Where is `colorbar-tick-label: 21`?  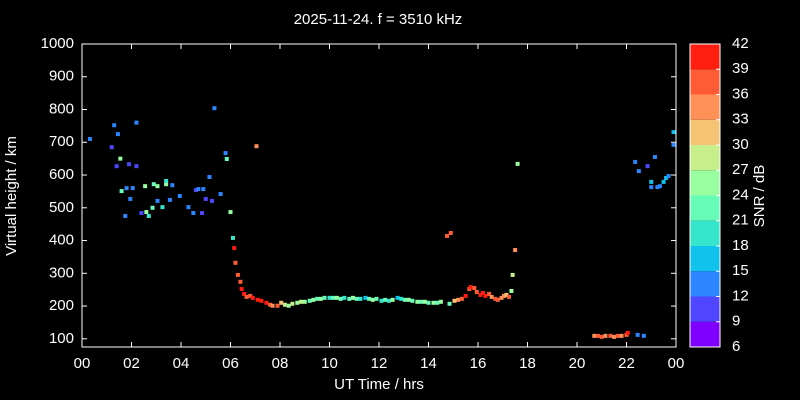
colorbar-tick-label: 21 is located at coordinates (740, 220).